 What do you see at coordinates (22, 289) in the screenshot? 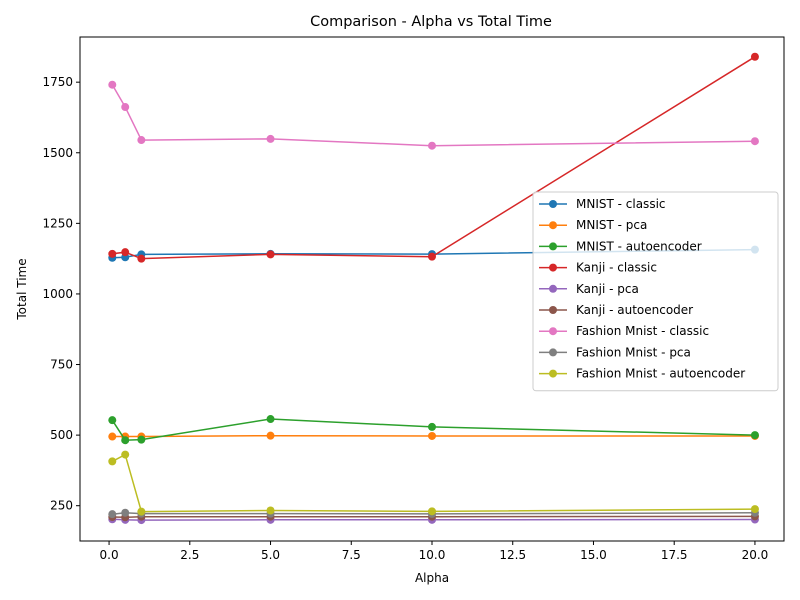
I see `y-axis-label: Total Time` at bounding box center [22, 289].